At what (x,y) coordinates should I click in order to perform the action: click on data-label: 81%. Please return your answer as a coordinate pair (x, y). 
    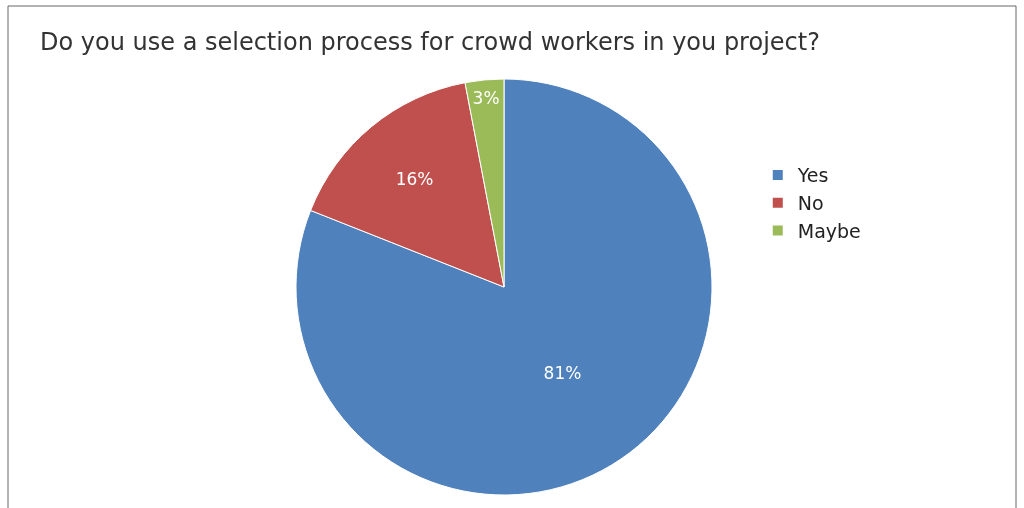
    Looking at the image, I should click on (562, 373).